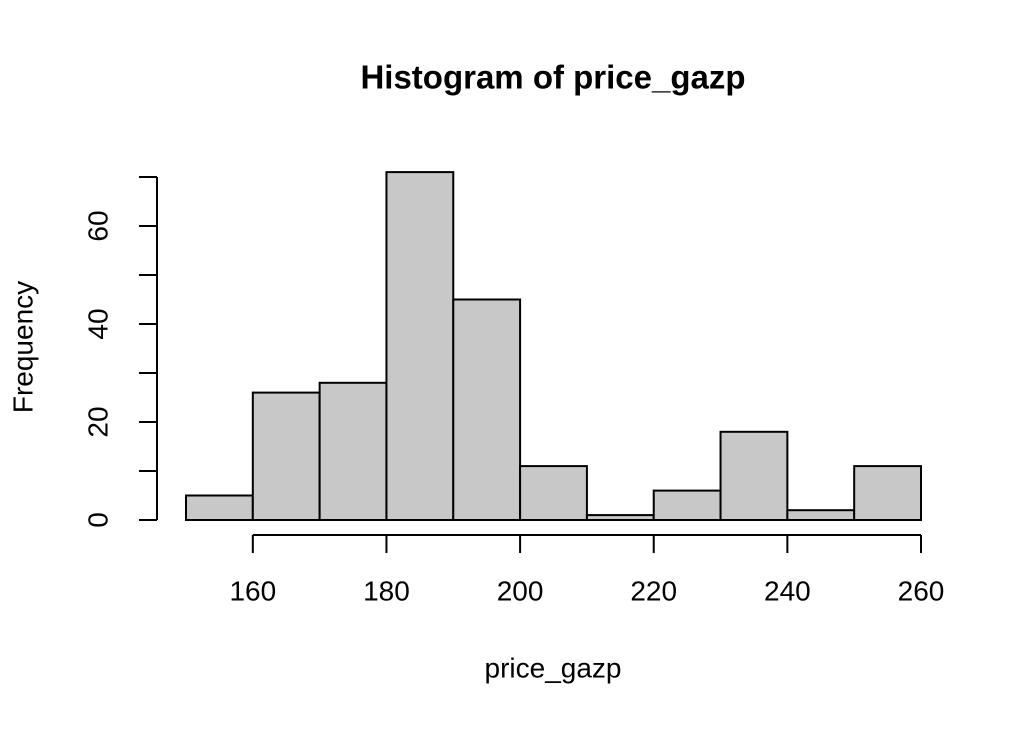 The image size is (1032, 730). I want to click on y-axis-label: Frequency, so click(22, 347).